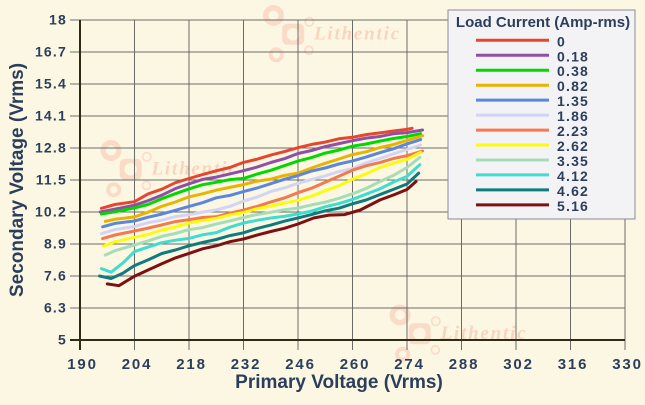 This screenshot has width=645, height=405. Describe the element at coordinates (573, 364) in the screenshot. I see `svg-text: 316` at that location.